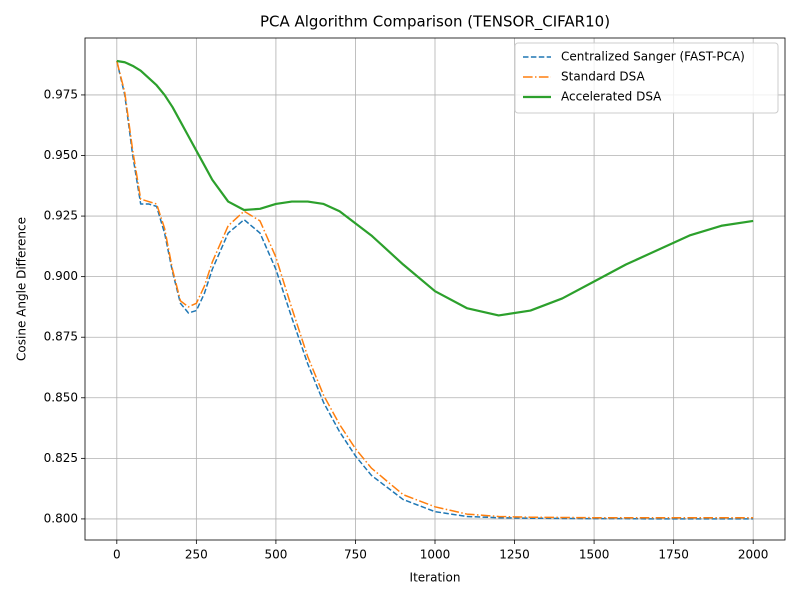 This screenshot has height=600, width=800. What do you see at coordinates (61, 518) in the screenshot?
I see `y-tick-label: 0.800` at bounding box center [61, 518].